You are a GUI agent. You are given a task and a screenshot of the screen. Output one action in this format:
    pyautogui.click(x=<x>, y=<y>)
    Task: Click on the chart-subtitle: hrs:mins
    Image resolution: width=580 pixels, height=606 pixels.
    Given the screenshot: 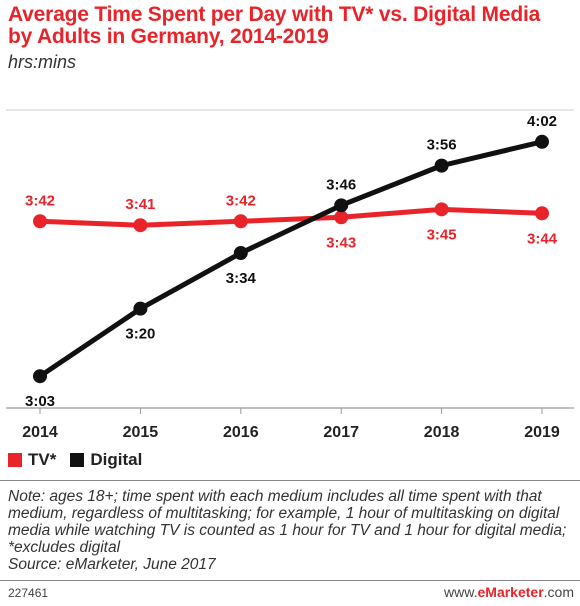 What is the action you would take?
    pyautogui.click(x=42, y=62)
    